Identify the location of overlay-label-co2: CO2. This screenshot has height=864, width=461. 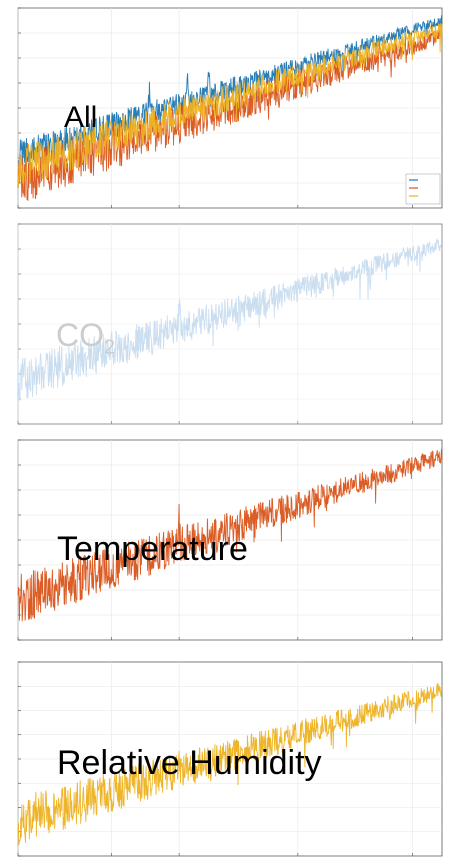
(85, 338).